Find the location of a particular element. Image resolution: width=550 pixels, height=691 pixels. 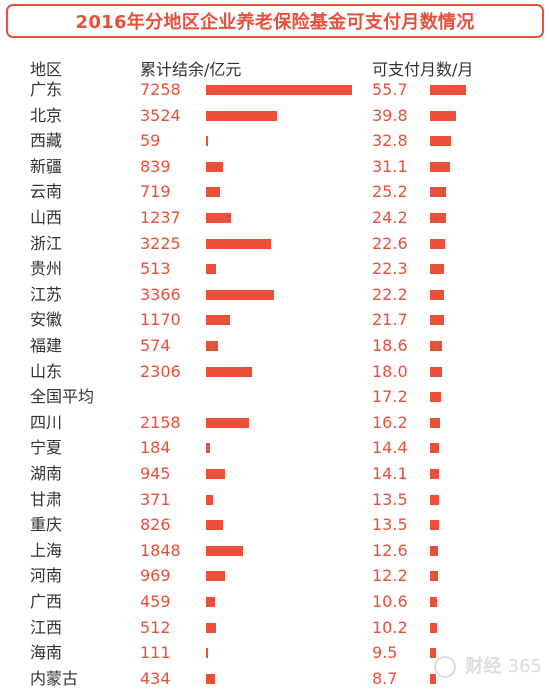

table-row: 北京 3524 39.8 is located at coordinates (275, 116).